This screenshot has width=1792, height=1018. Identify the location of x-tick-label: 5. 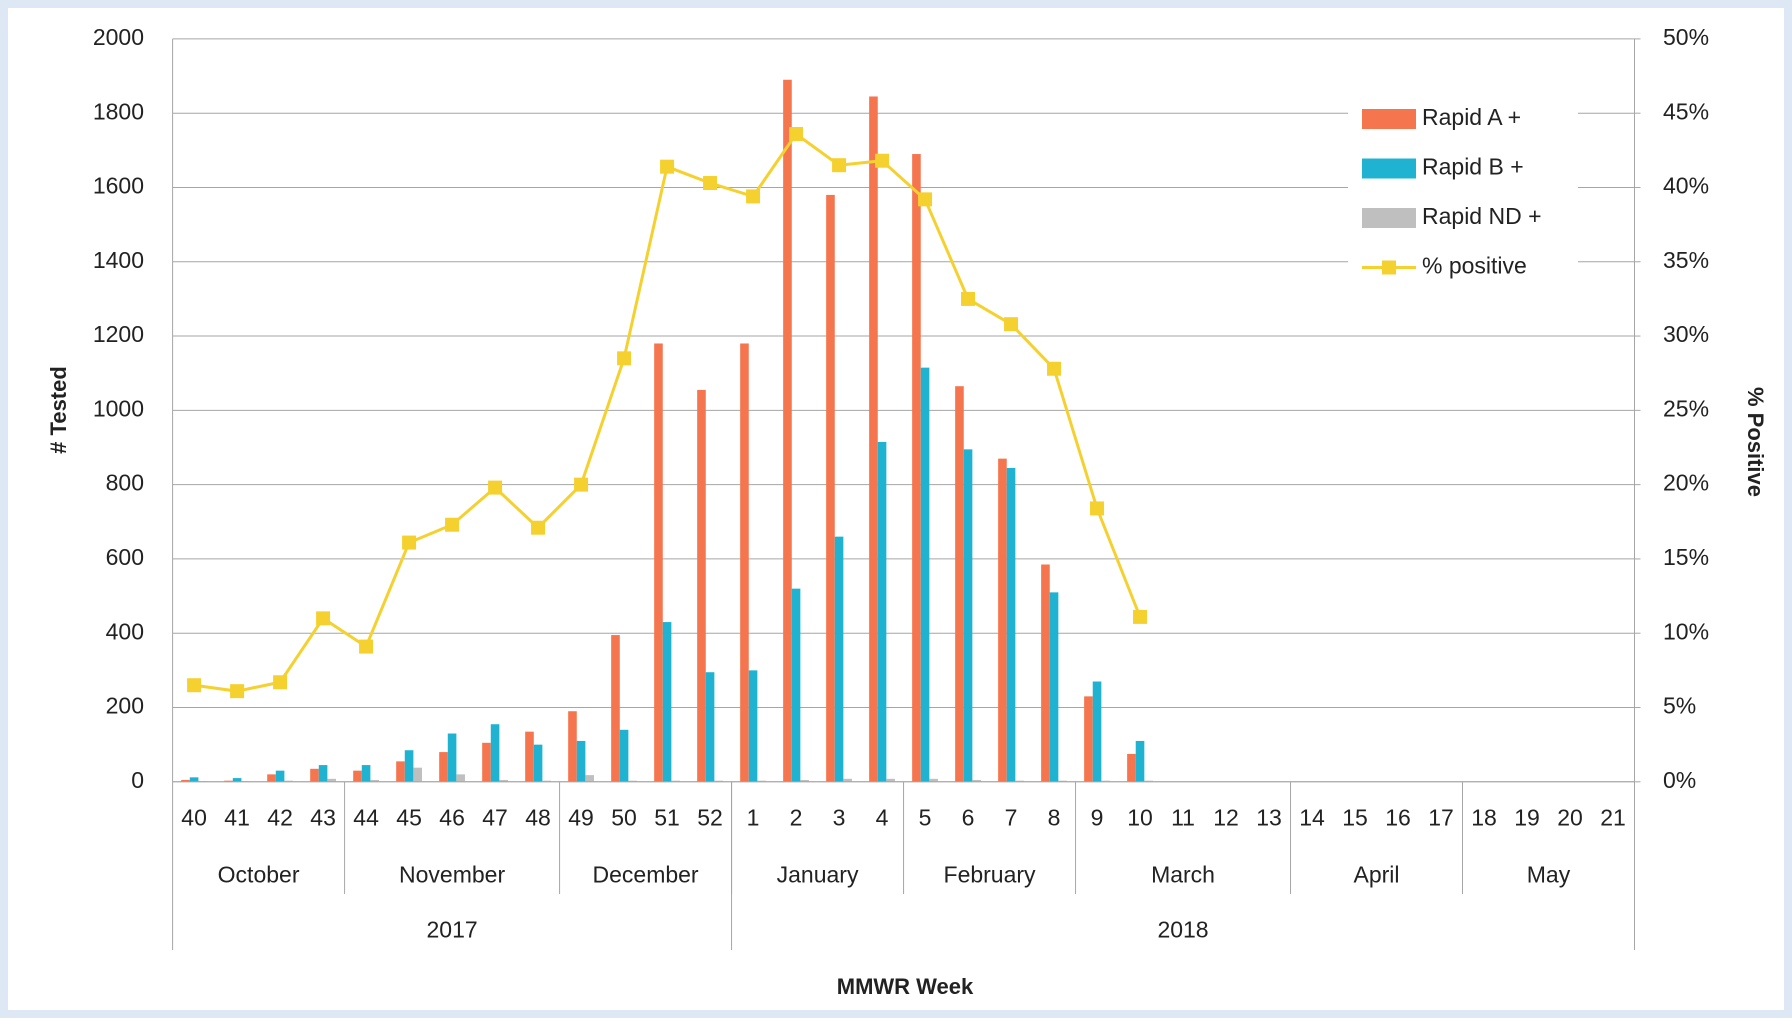
(925, 818).